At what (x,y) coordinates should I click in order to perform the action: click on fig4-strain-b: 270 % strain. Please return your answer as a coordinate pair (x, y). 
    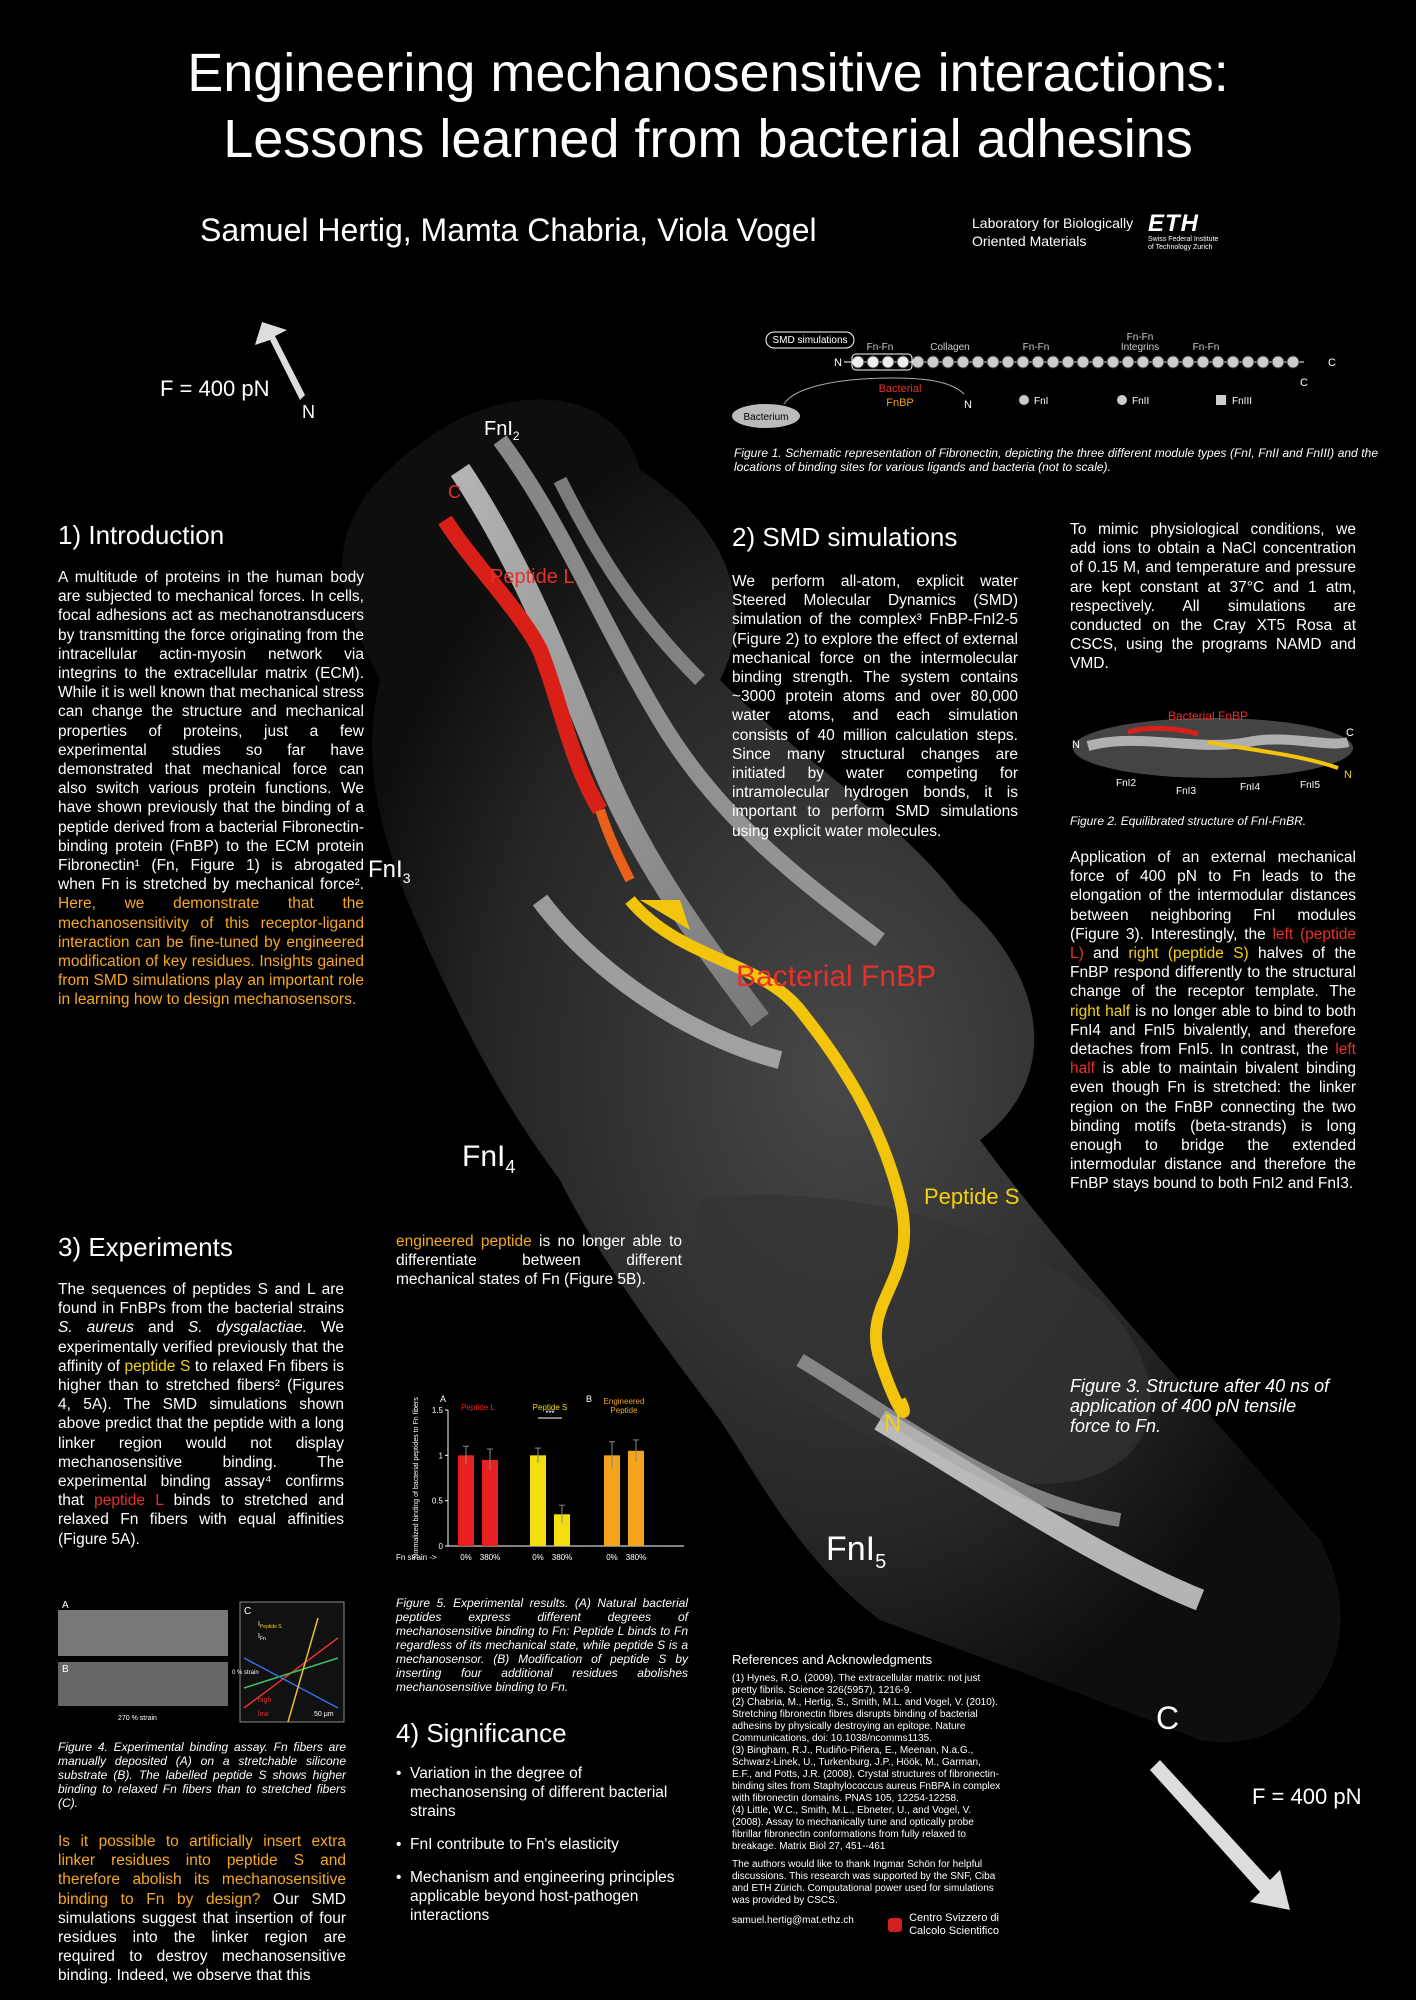
    Looking at the image, I should click on (137, 1718).